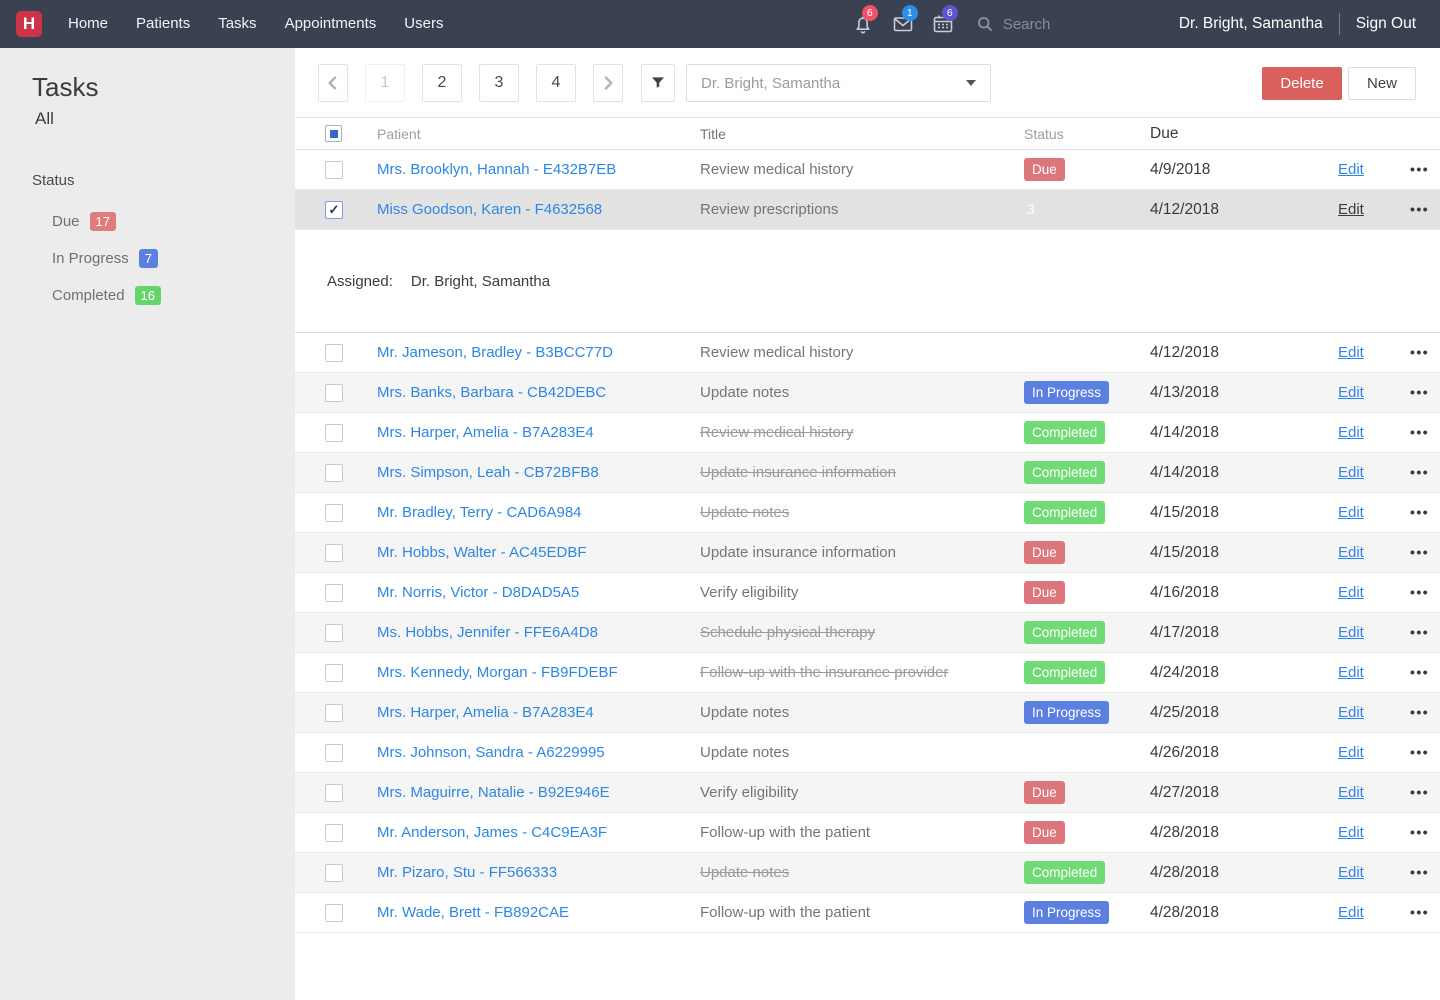 The width and height of the screenshot is (1440, 1000). What do you see at coordinates (424, 23) in the screenshot?
I see `nav-item-users: Users` at bounding box center [424, 23].